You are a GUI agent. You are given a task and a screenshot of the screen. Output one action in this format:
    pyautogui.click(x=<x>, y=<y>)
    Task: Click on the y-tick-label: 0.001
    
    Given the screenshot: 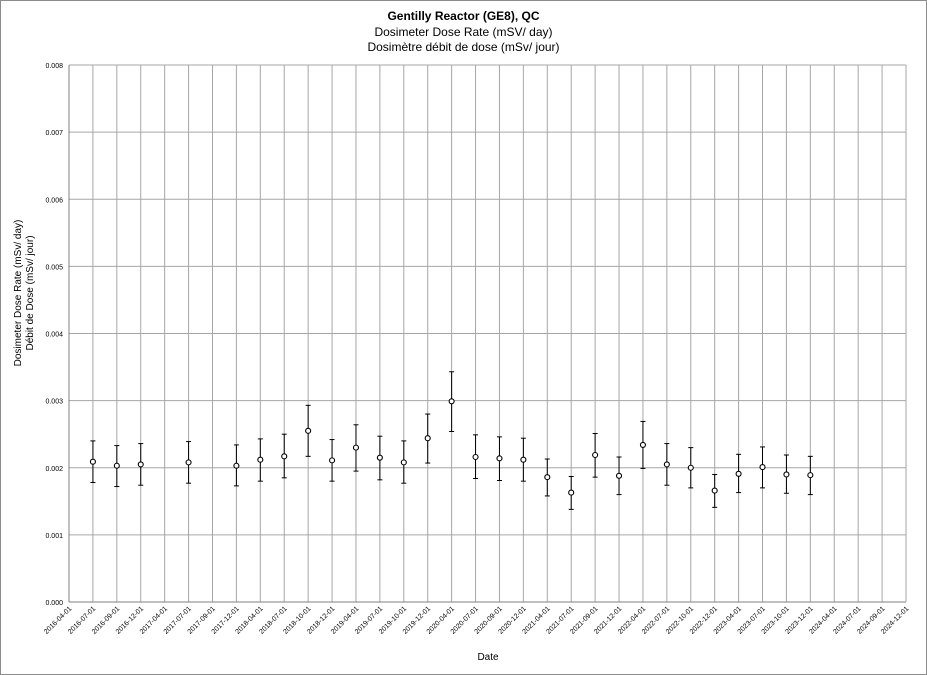 What is the action you would take?
    pyautogui.click(x=54, y=536)
    